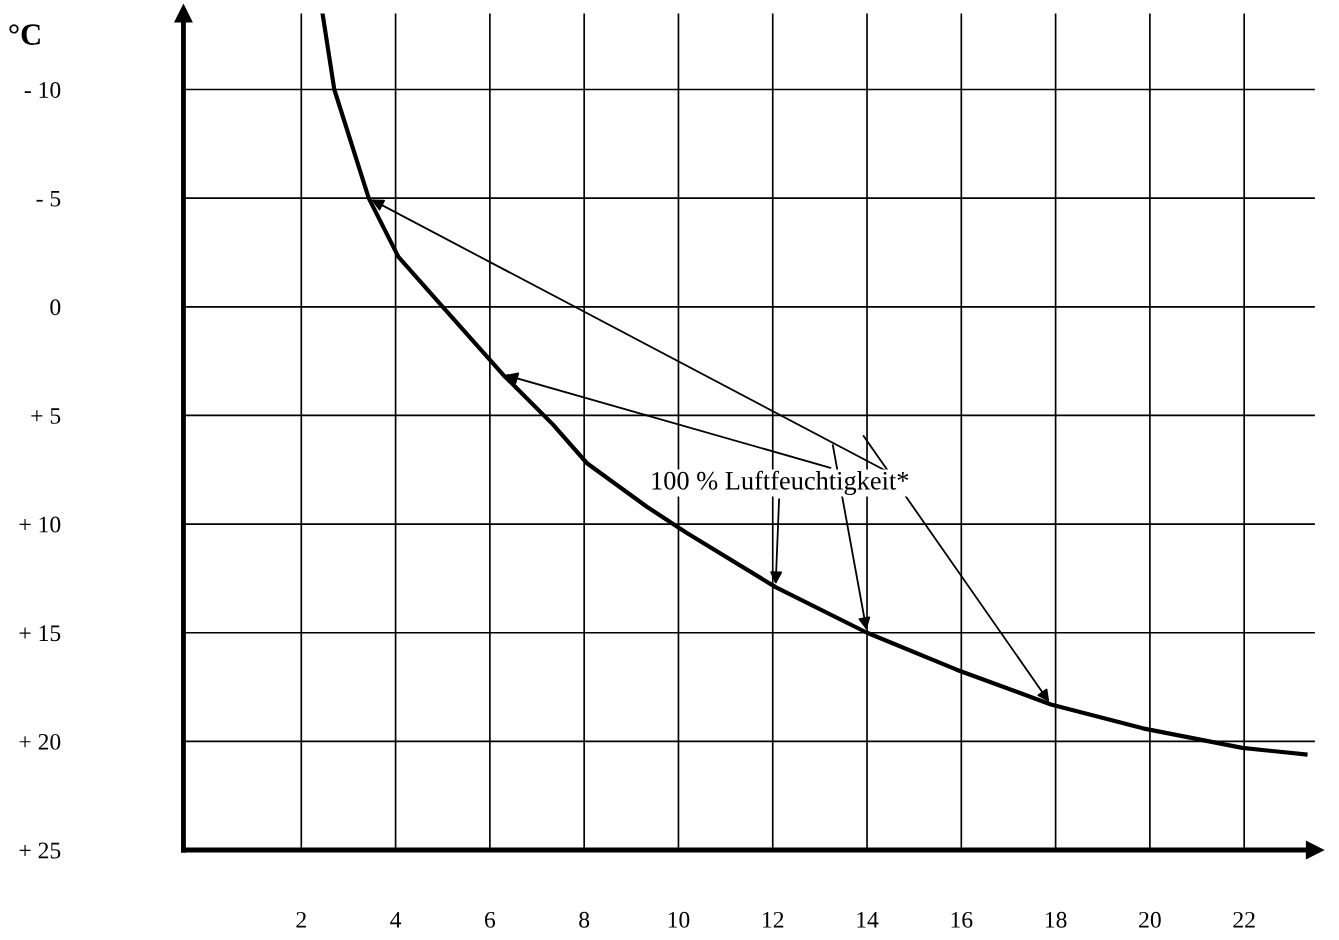 This screenshot has height=940, width=1339. I want to click on y-tick-label: + 10, so click(40, 524).